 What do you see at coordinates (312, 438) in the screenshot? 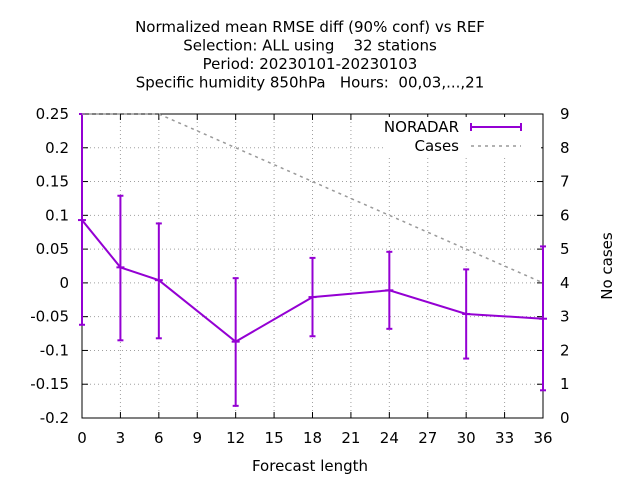
I see `x-tick-label: 18` at bounding box center [312, 438].